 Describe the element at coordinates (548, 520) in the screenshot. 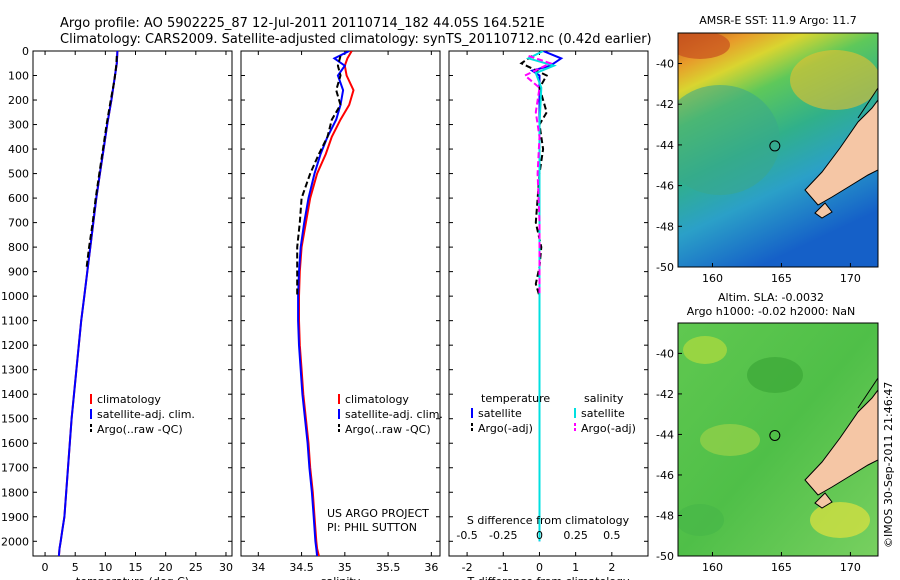

I see `secondary-axis-label: S difference from climatology` at that location.